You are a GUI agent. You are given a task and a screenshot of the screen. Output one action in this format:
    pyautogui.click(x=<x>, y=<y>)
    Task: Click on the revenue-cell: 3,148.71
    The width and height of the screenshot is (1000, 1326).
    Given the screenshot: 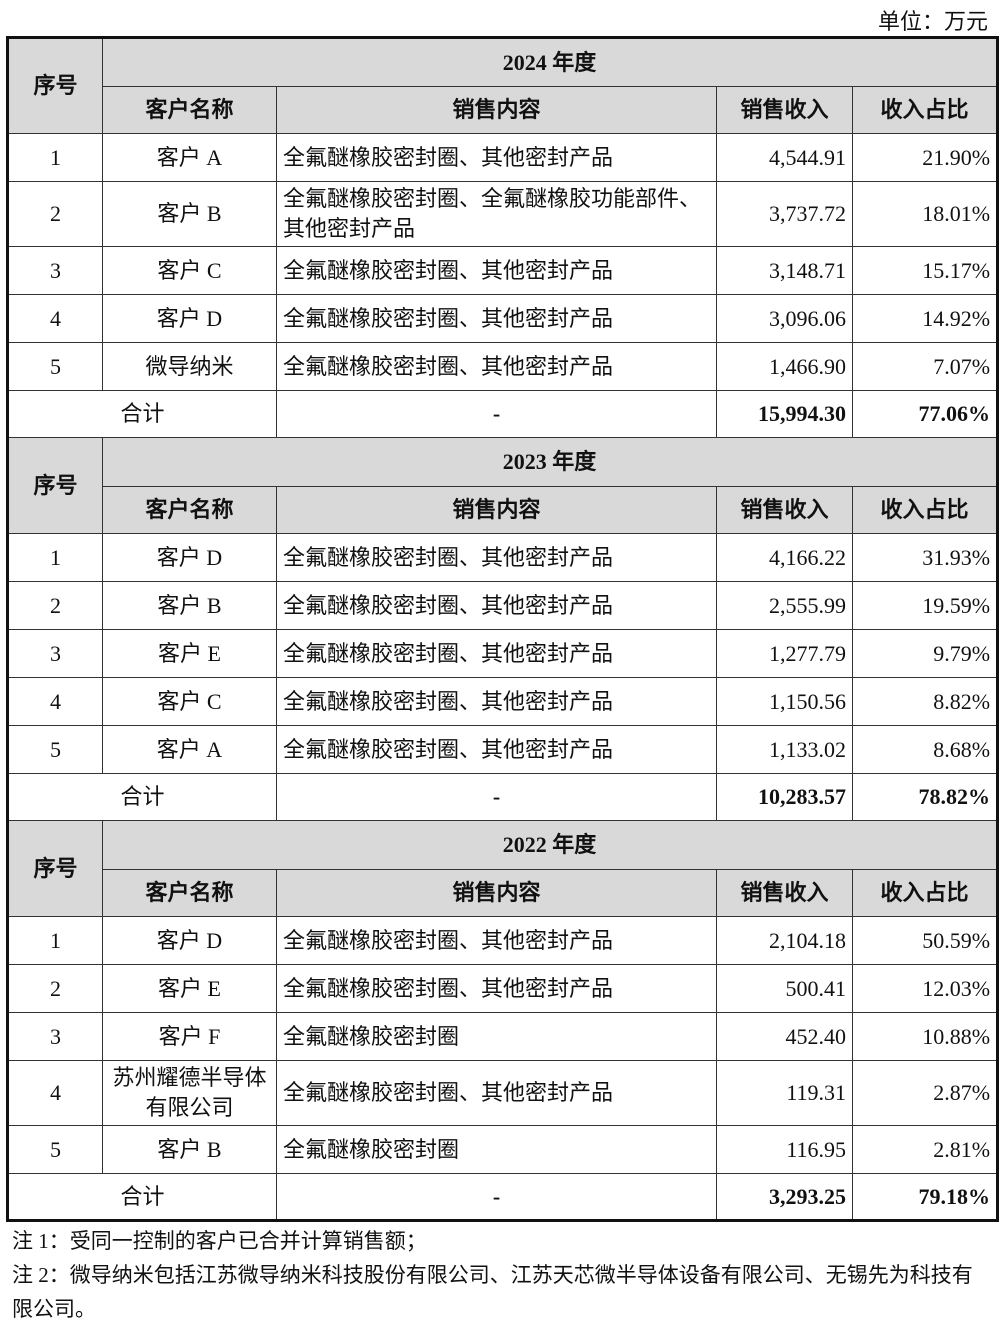 What is the action you would take?
    pyautogui.click(x=784, y=270)
    